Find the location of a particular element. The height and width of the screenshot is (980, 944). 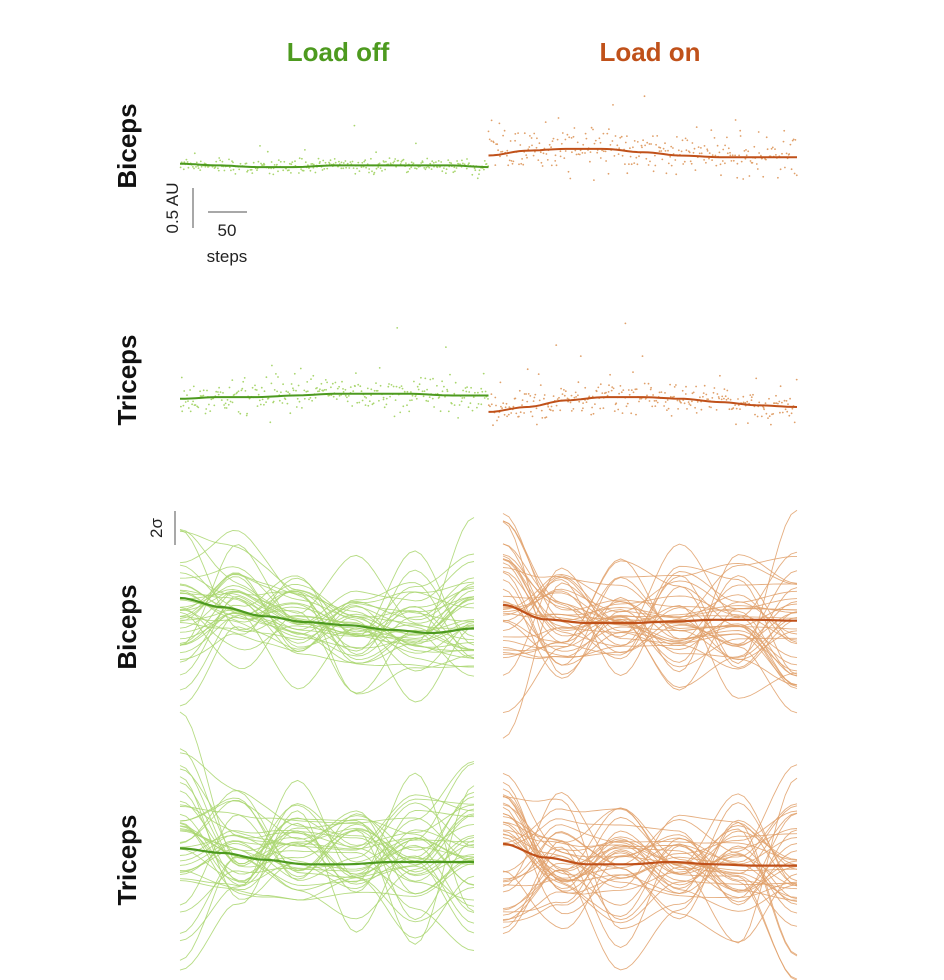

series-load-on is located at coordinates (650, 872).